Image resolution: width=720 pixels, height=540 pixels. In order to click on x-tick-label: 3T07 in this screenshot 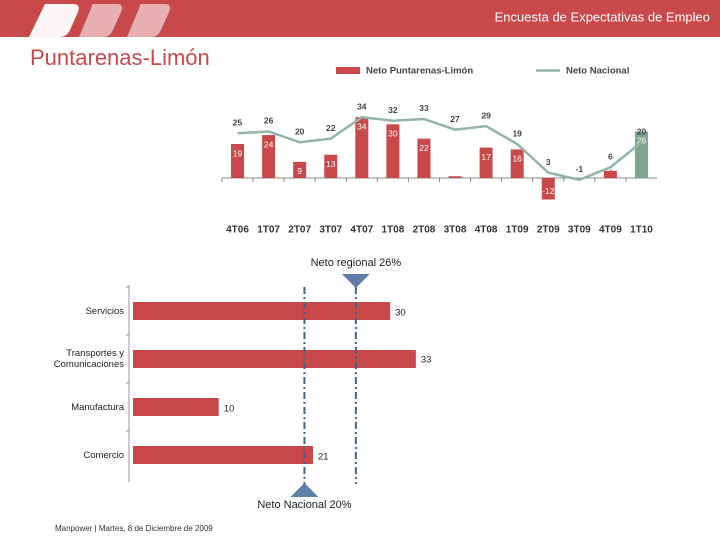, I will do `click(330, 230)`.